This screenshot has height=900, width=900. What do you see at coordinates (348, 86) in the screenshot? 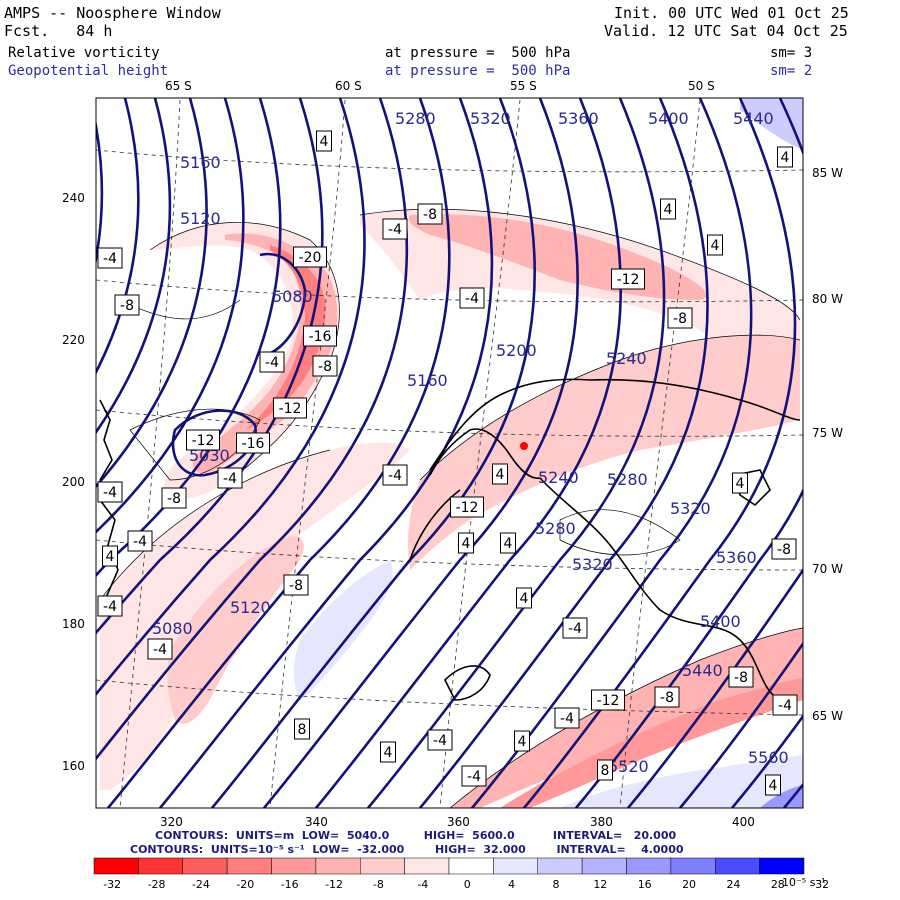
I see `top-axis-label: 60 S` at bounding box center [348, 86].